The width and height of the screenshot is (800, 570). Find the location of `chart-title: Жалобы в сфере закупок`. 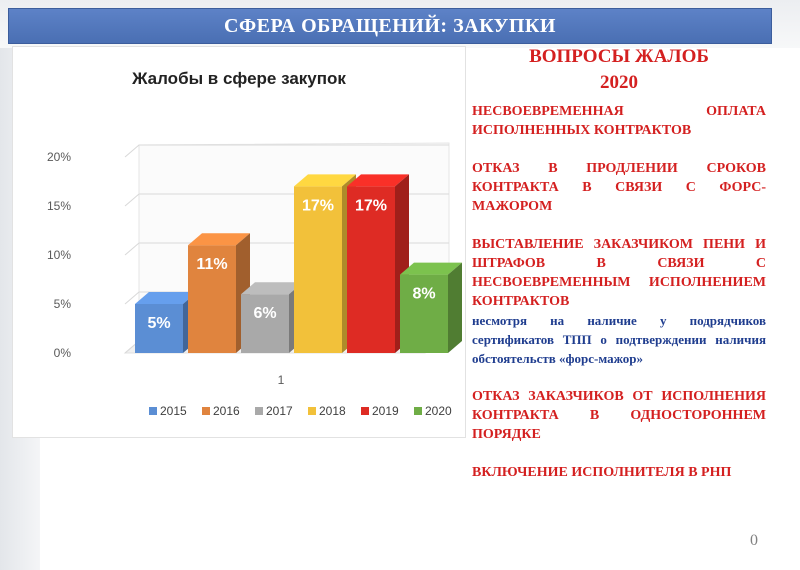

chart-title: Жалобы в сфере закупок is located at coordinates (238, 78).